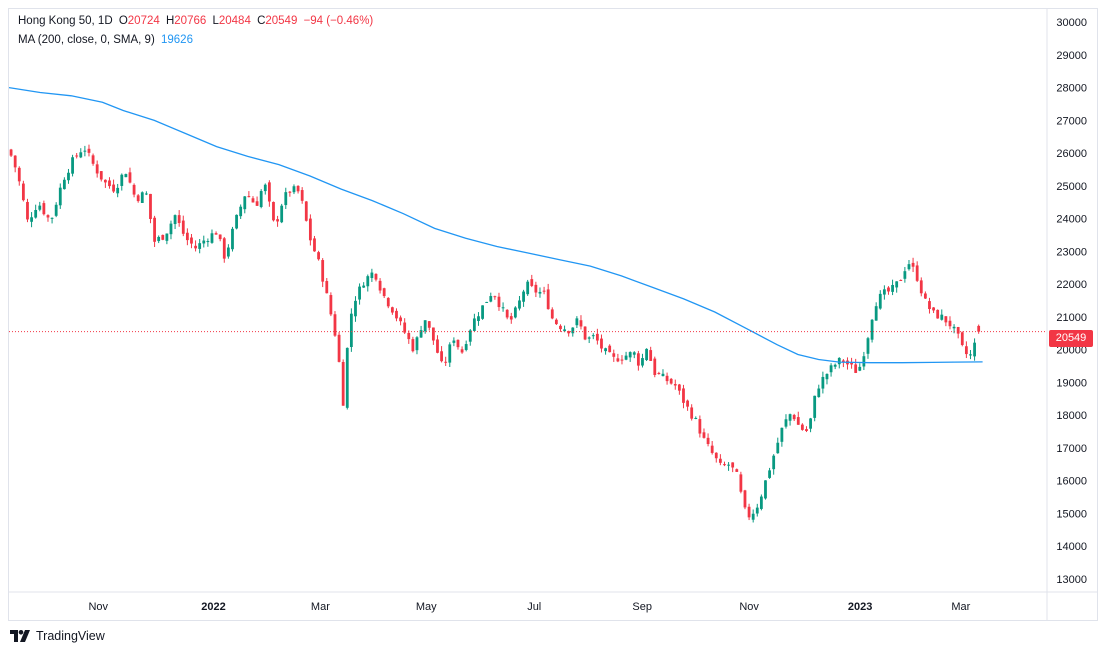  Describe the element at coordinates (860, 607) in the screenshot. I see `time-tick-label: 2023` at that location.